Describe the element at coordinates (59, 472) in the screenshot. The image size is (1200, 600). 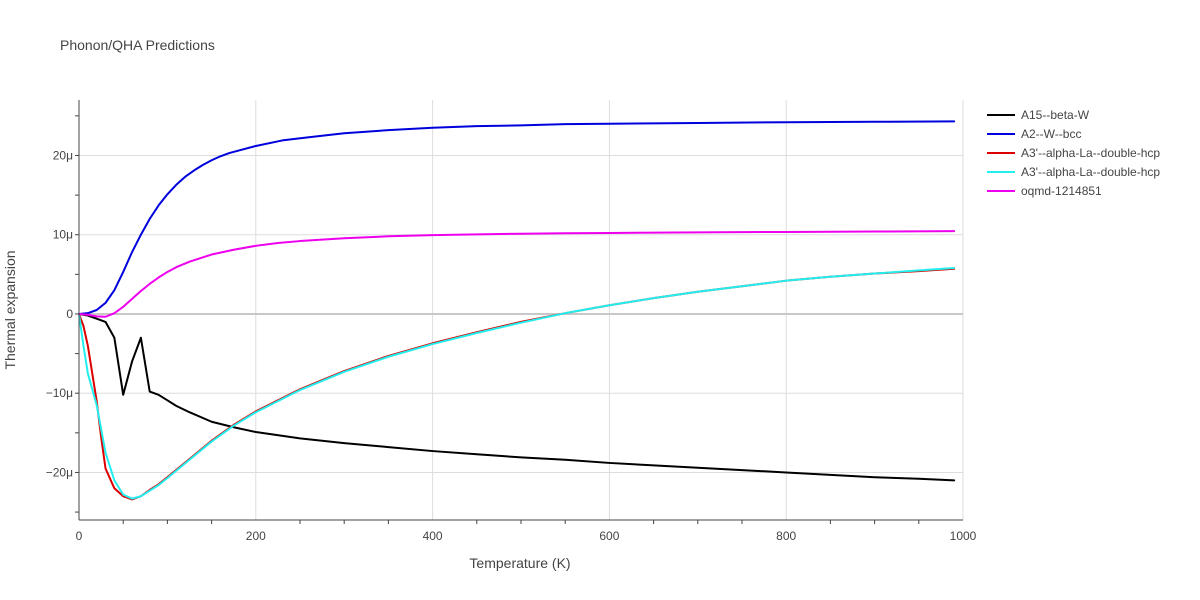
I see `y-tick-label: −20μ` at that location.